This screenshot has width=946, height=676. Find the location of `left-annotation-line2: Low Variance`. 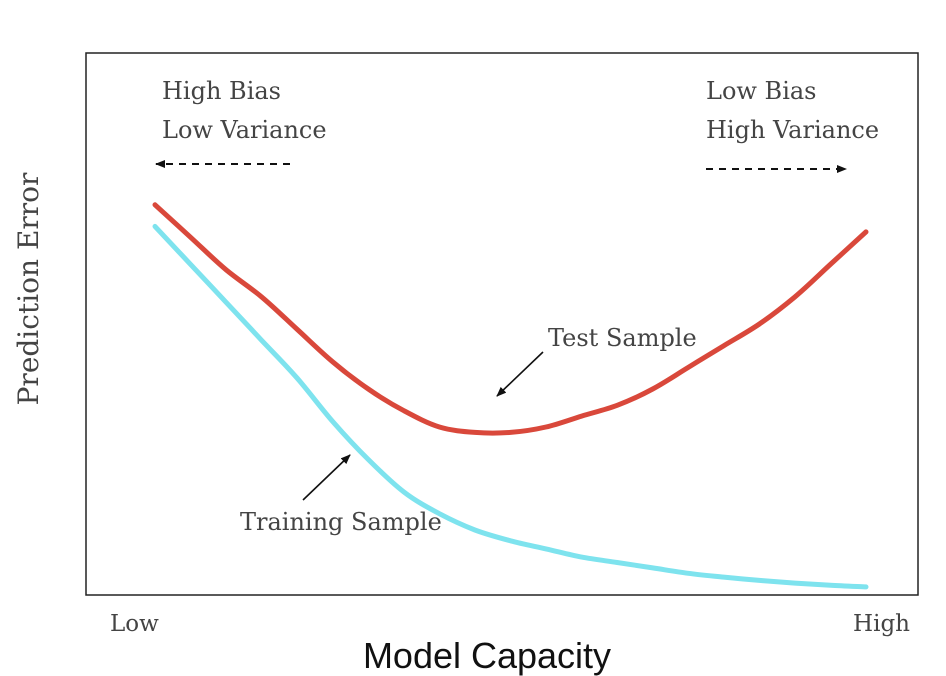

left-annotation-line2: Low Variance is located at coordinates (244, 130).